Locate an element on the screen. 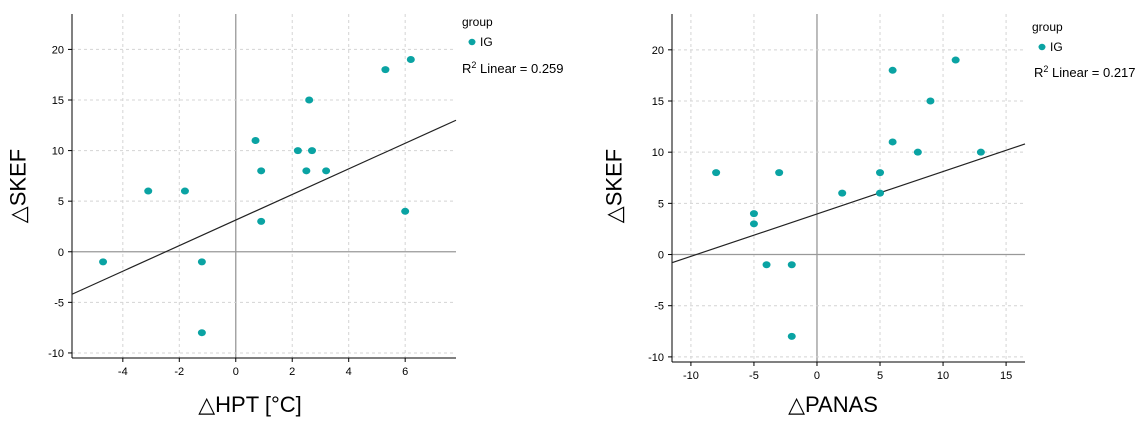 Image resolution: width=1148 pixels, height=421 pixels. chart1-legend-title: group is located at coordinates (477, 22).